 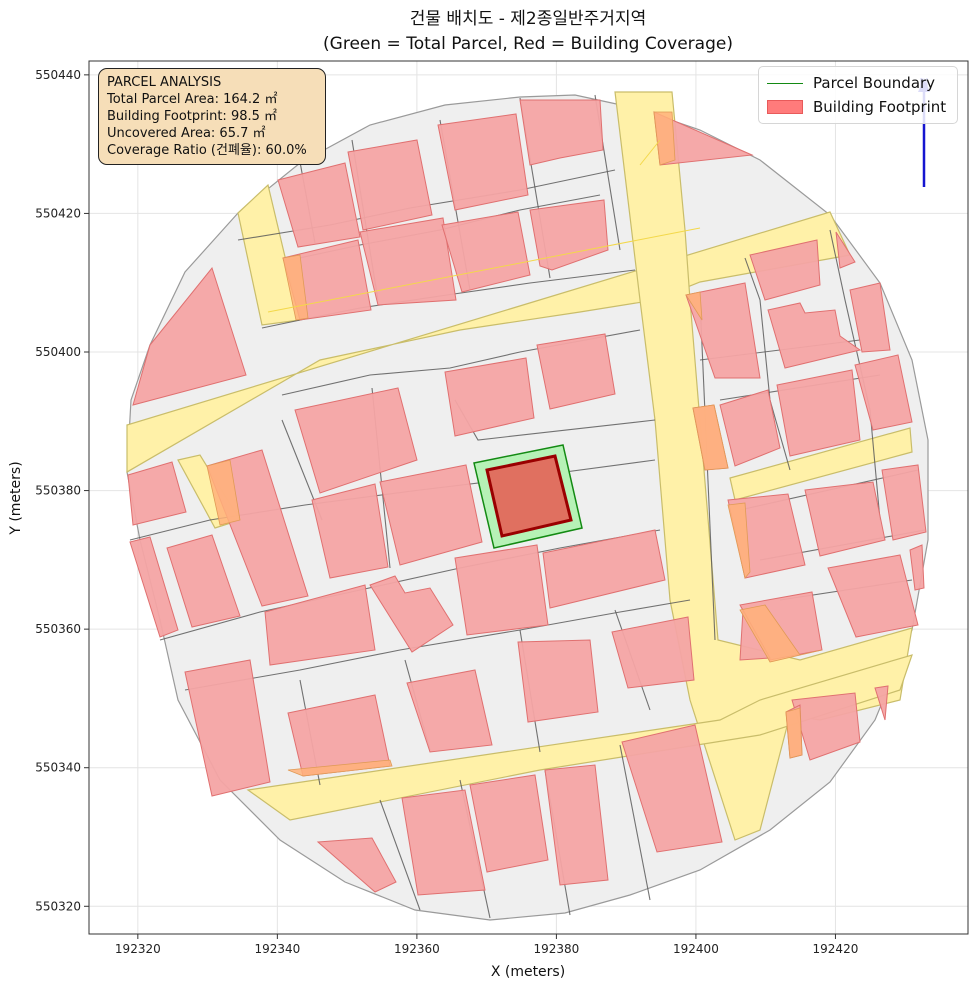 What do you see at coordinates (58, 906) in the screenshot?
I see `y-tick-label: 550320` at bounding box center [58, 906].